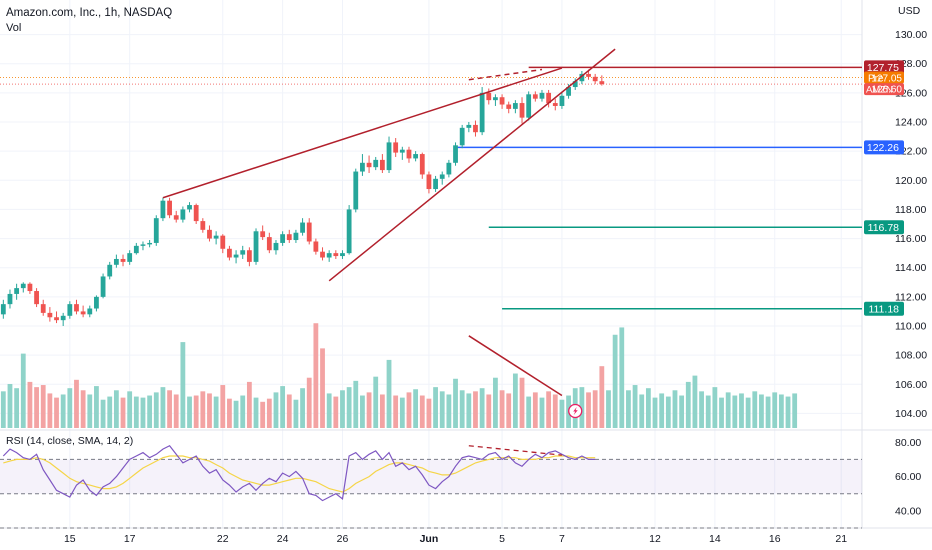  I want to click on price-tick-label: 108.00, so click(911, 356).